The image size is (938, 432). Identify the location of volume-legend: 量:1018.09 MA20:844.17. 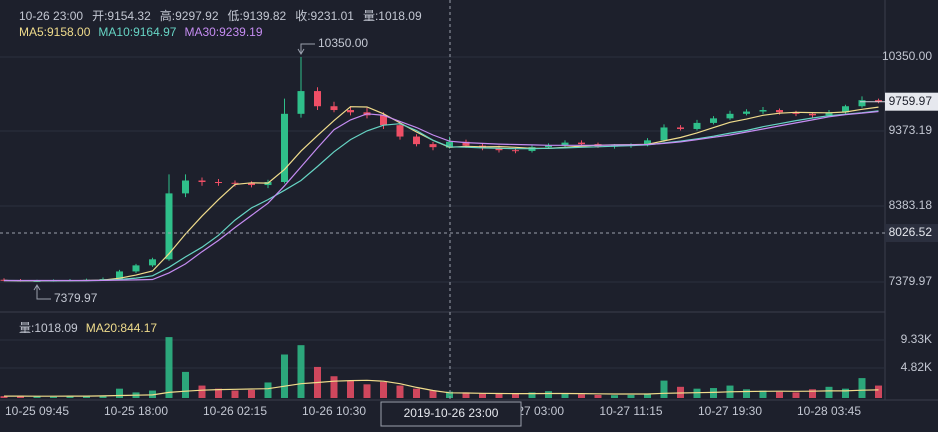
(88, 328).